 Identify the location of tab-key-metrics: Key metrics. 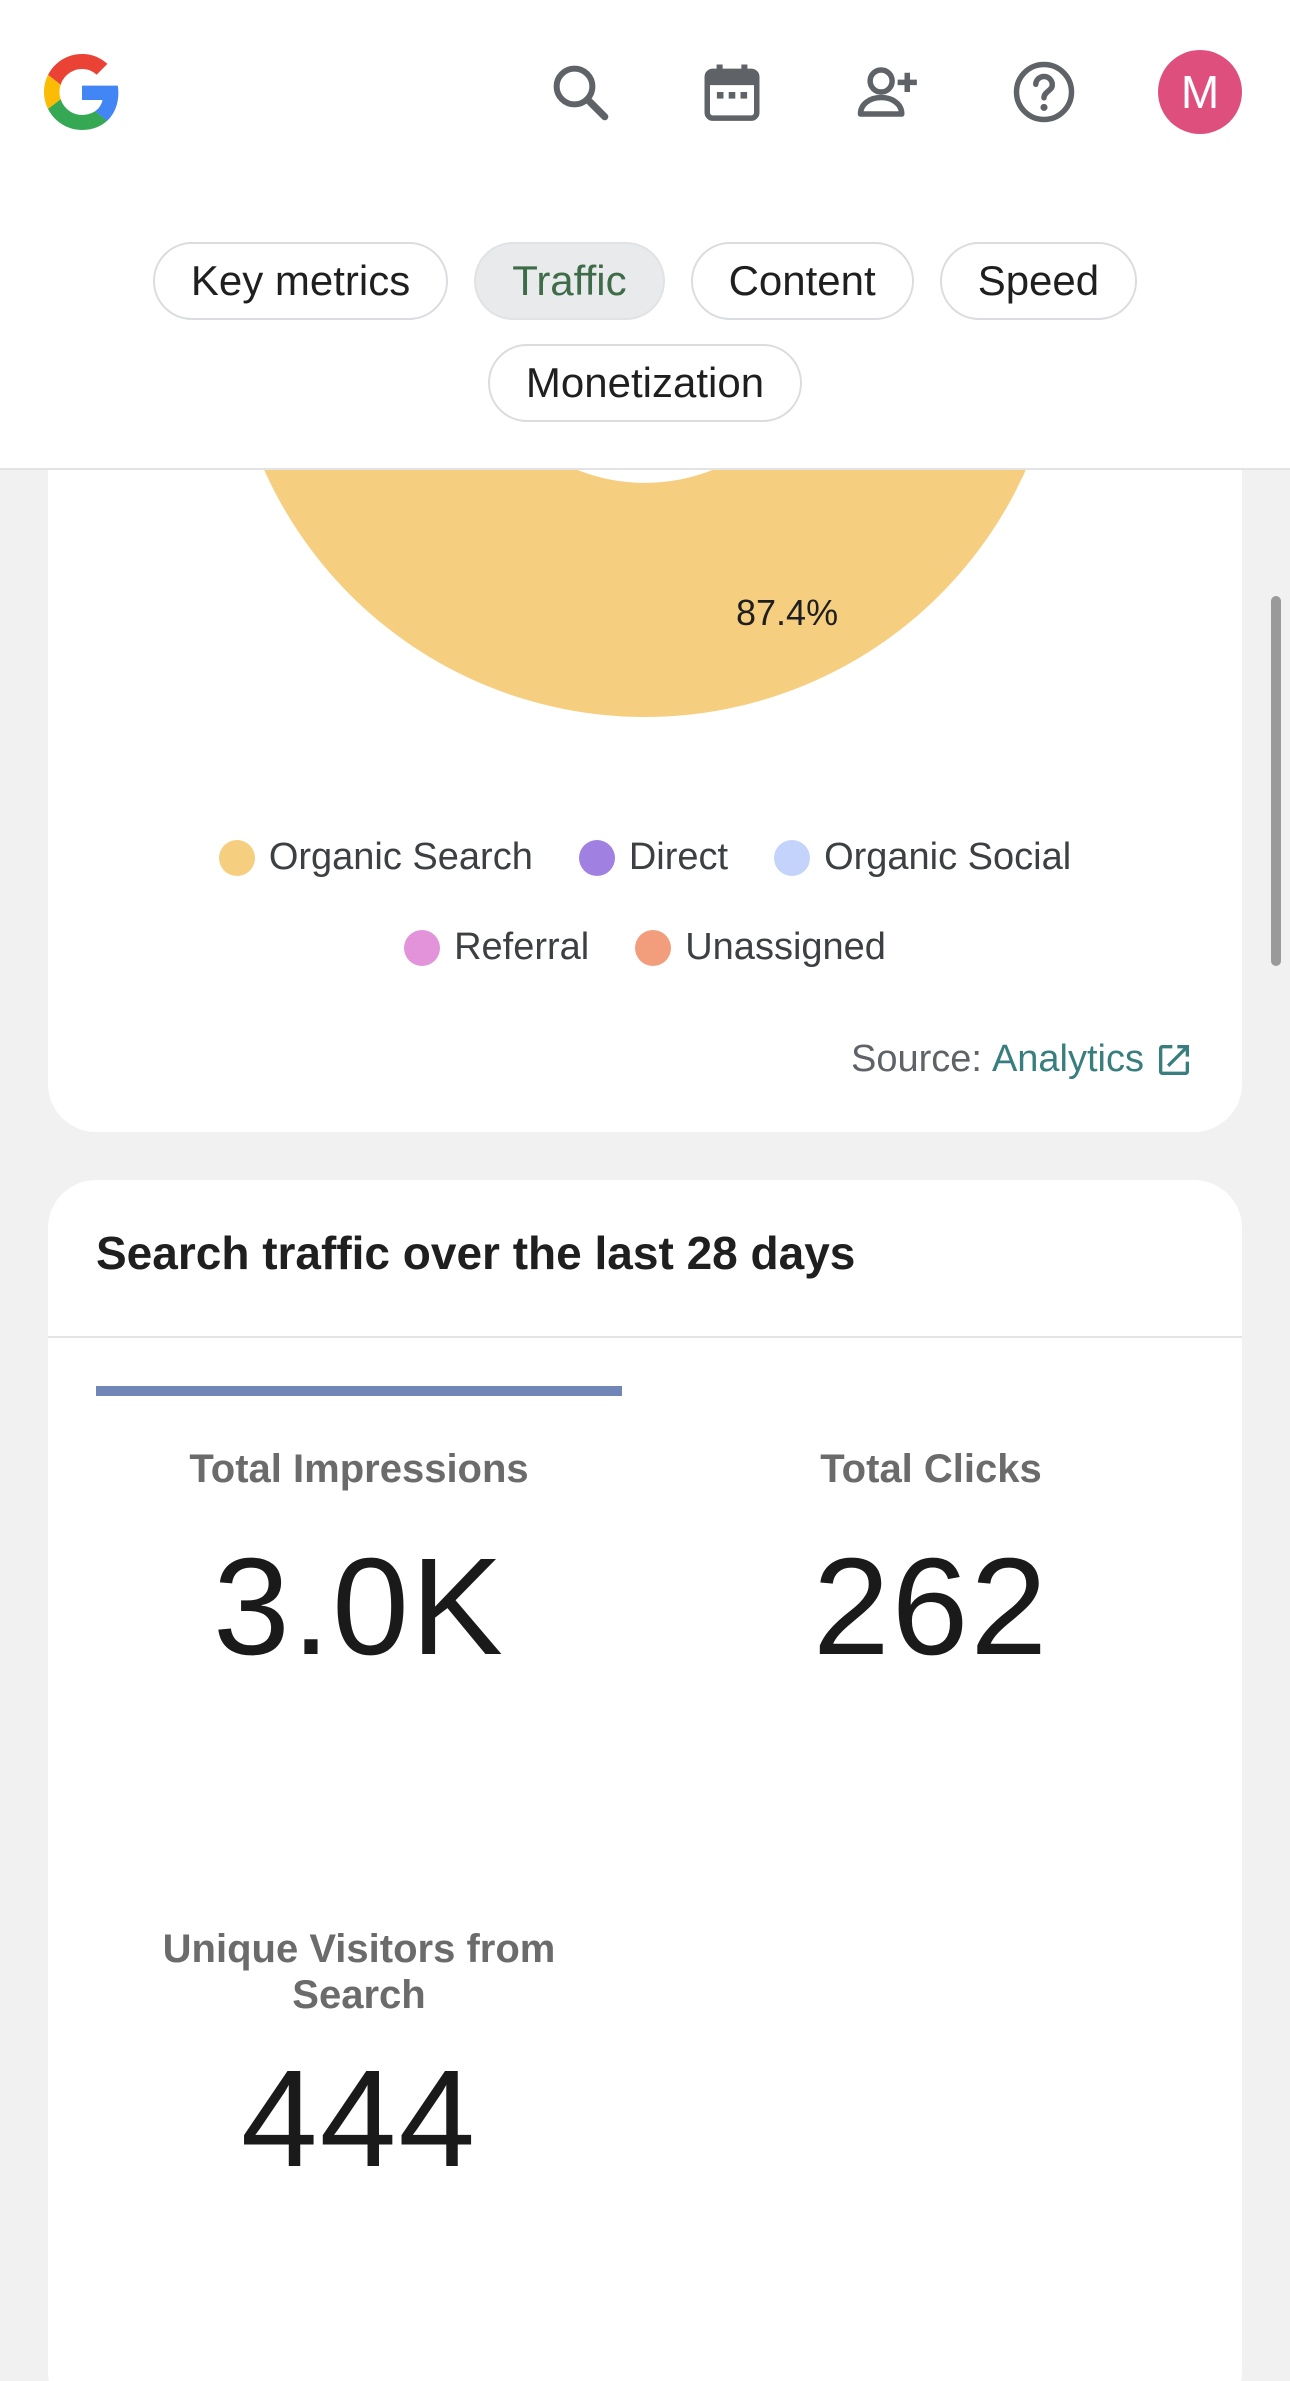
(300, 281).